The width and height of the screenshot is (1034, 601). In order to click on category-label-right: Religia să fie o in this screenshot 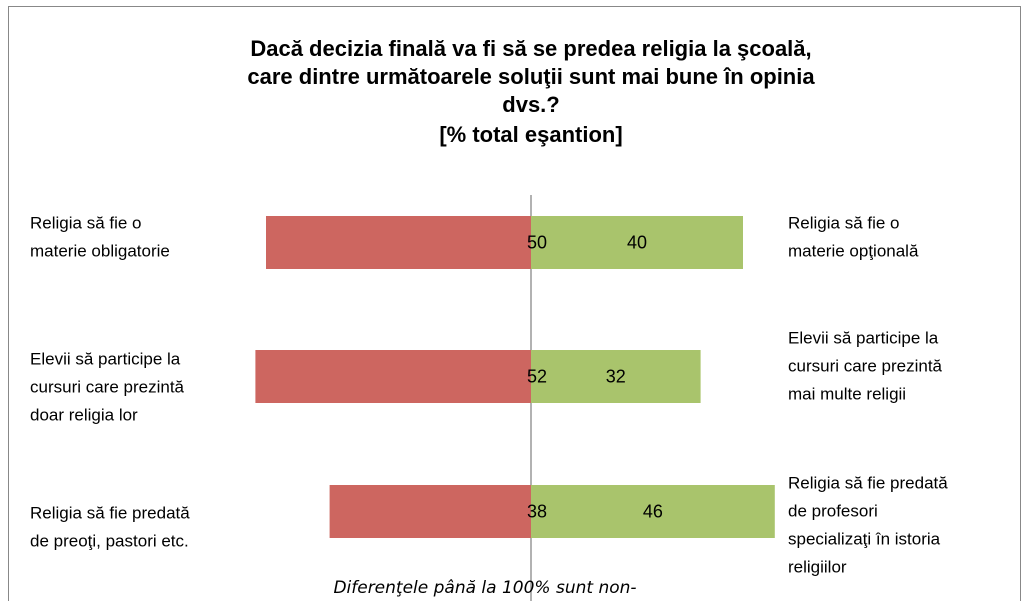, I will do `click(844, 222)`.